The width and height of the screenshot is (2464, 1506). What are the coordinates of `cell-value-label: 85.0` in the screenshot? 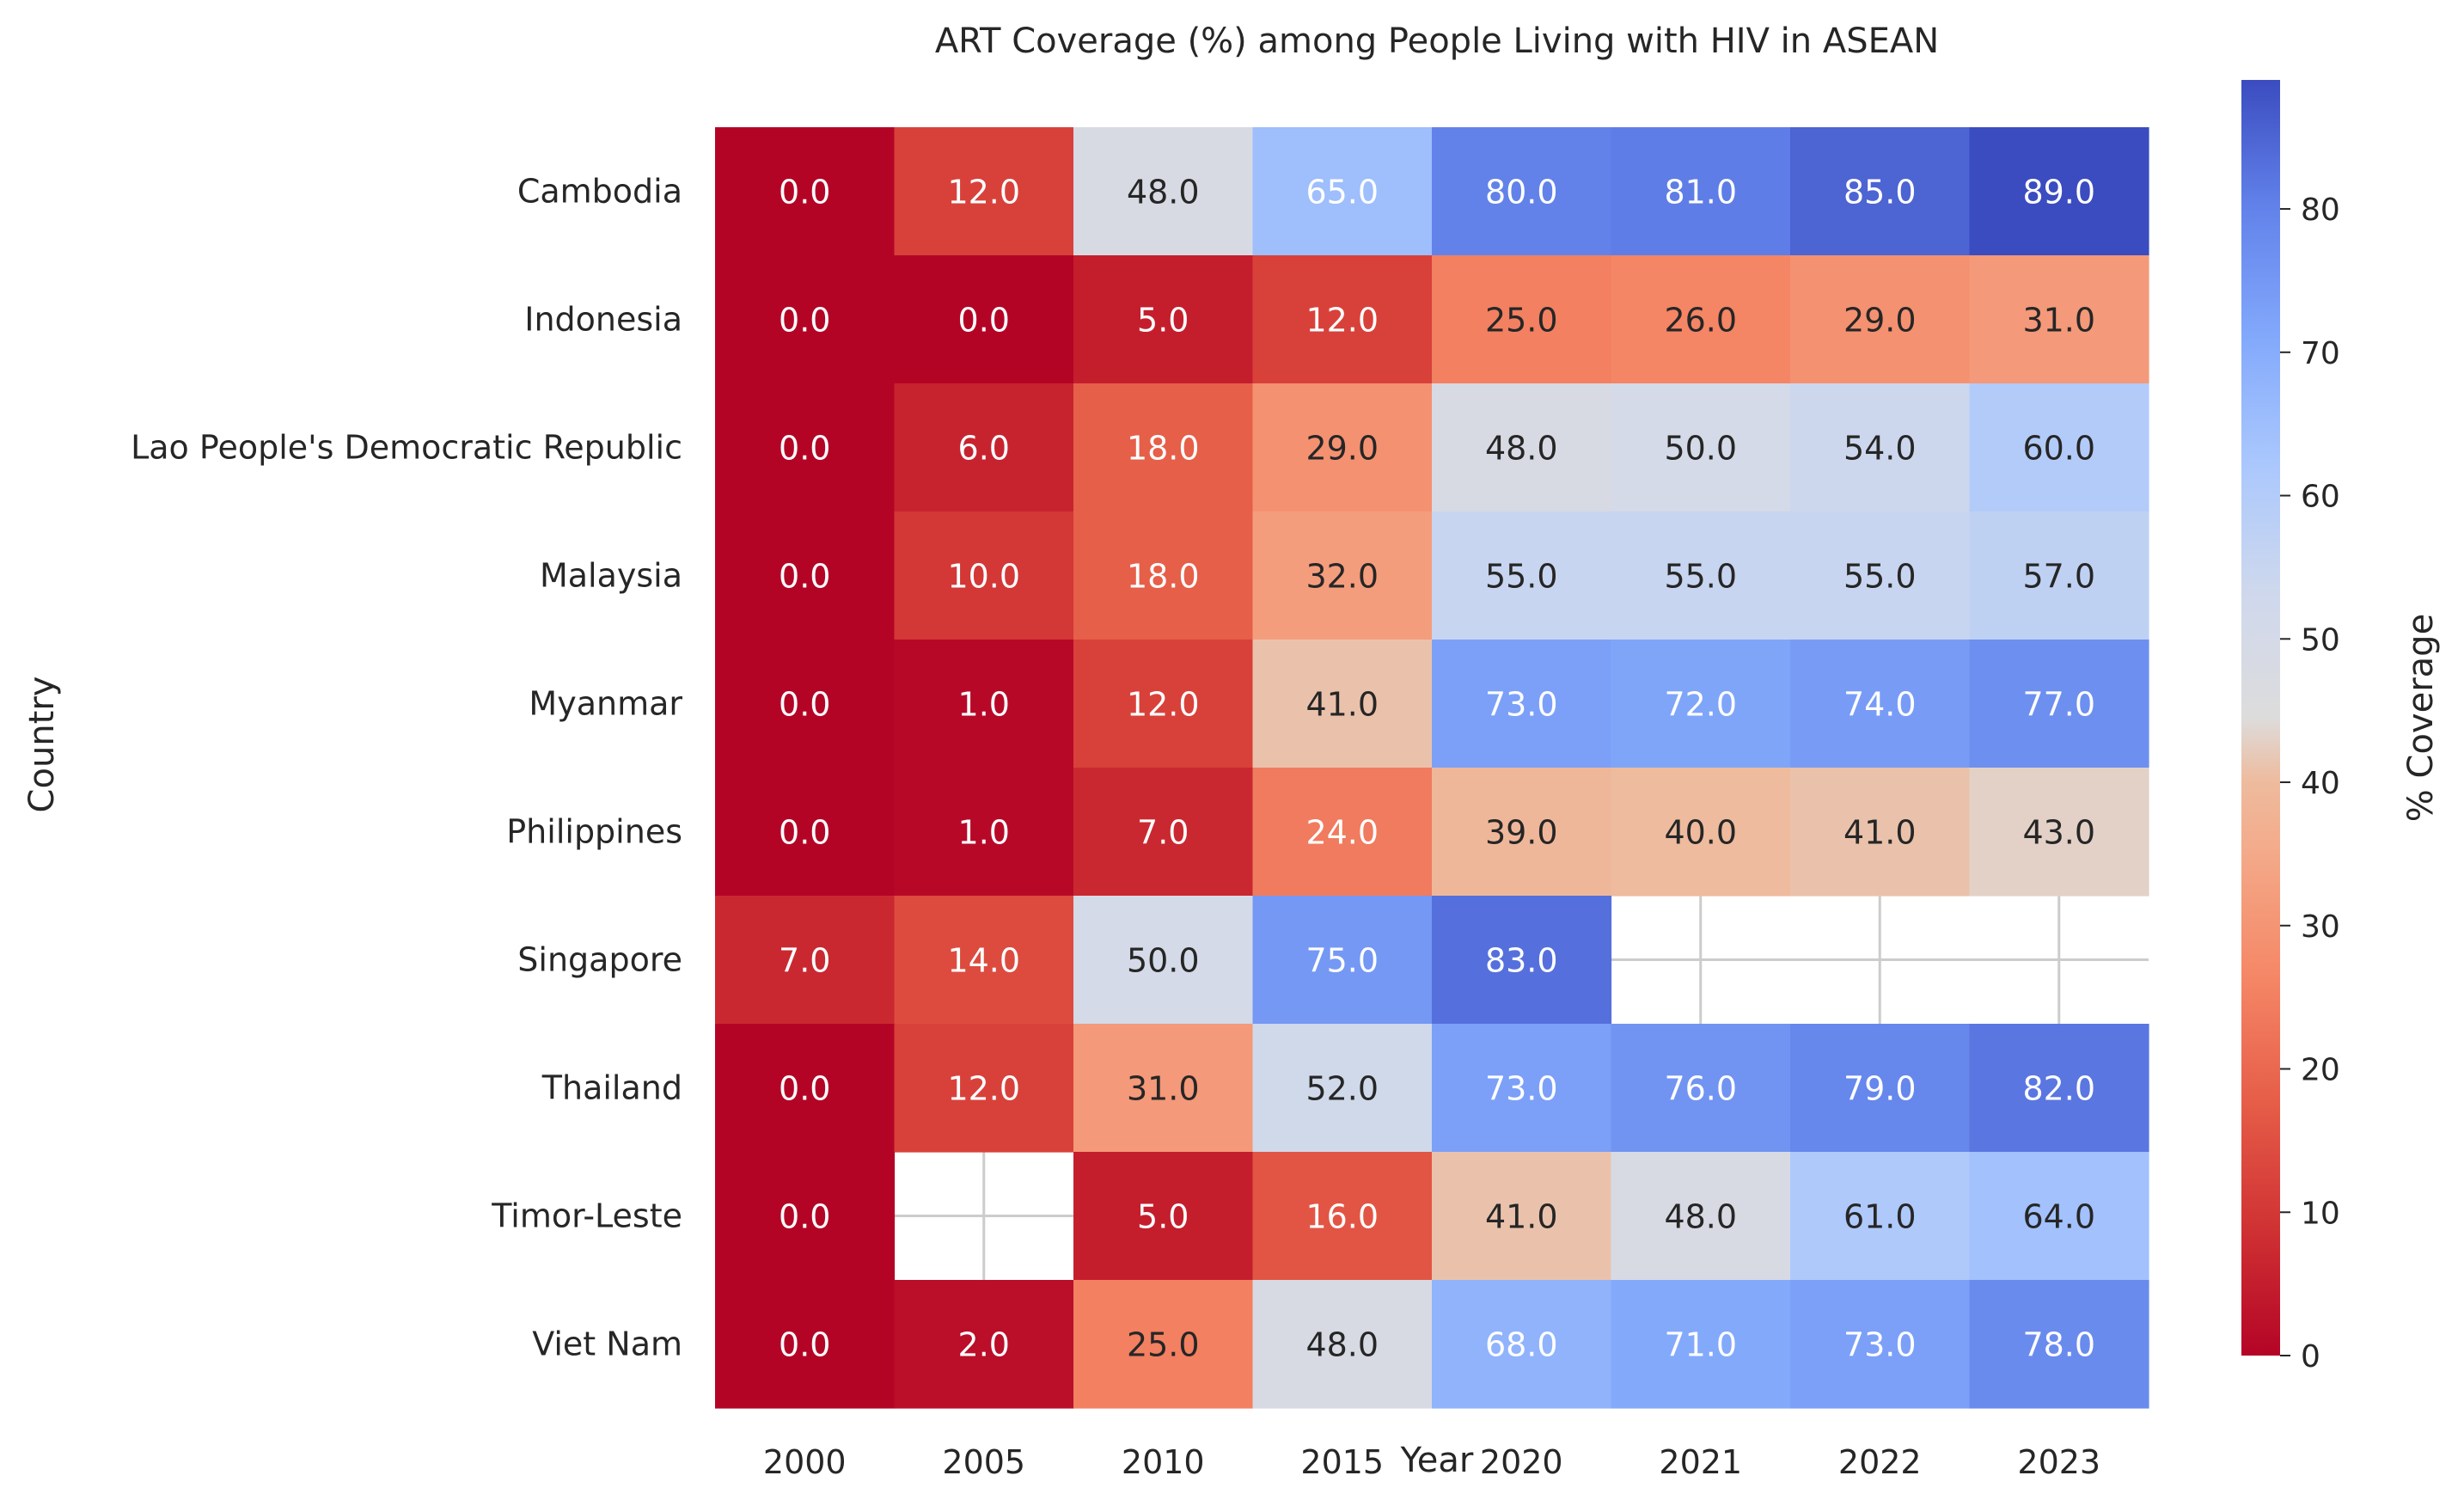 It's located at (1880, 193).